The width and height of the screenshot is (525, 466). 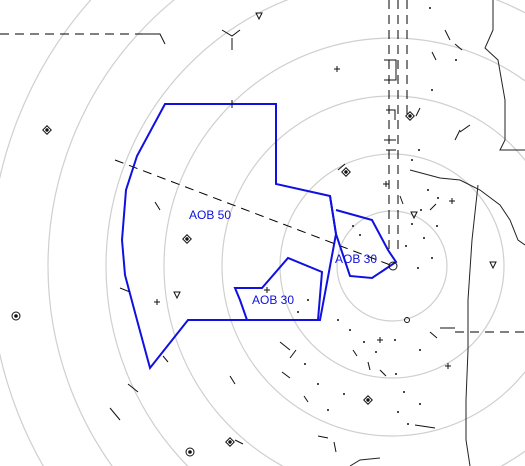 I want to click on coastline-east, so click(x=467, y=207).